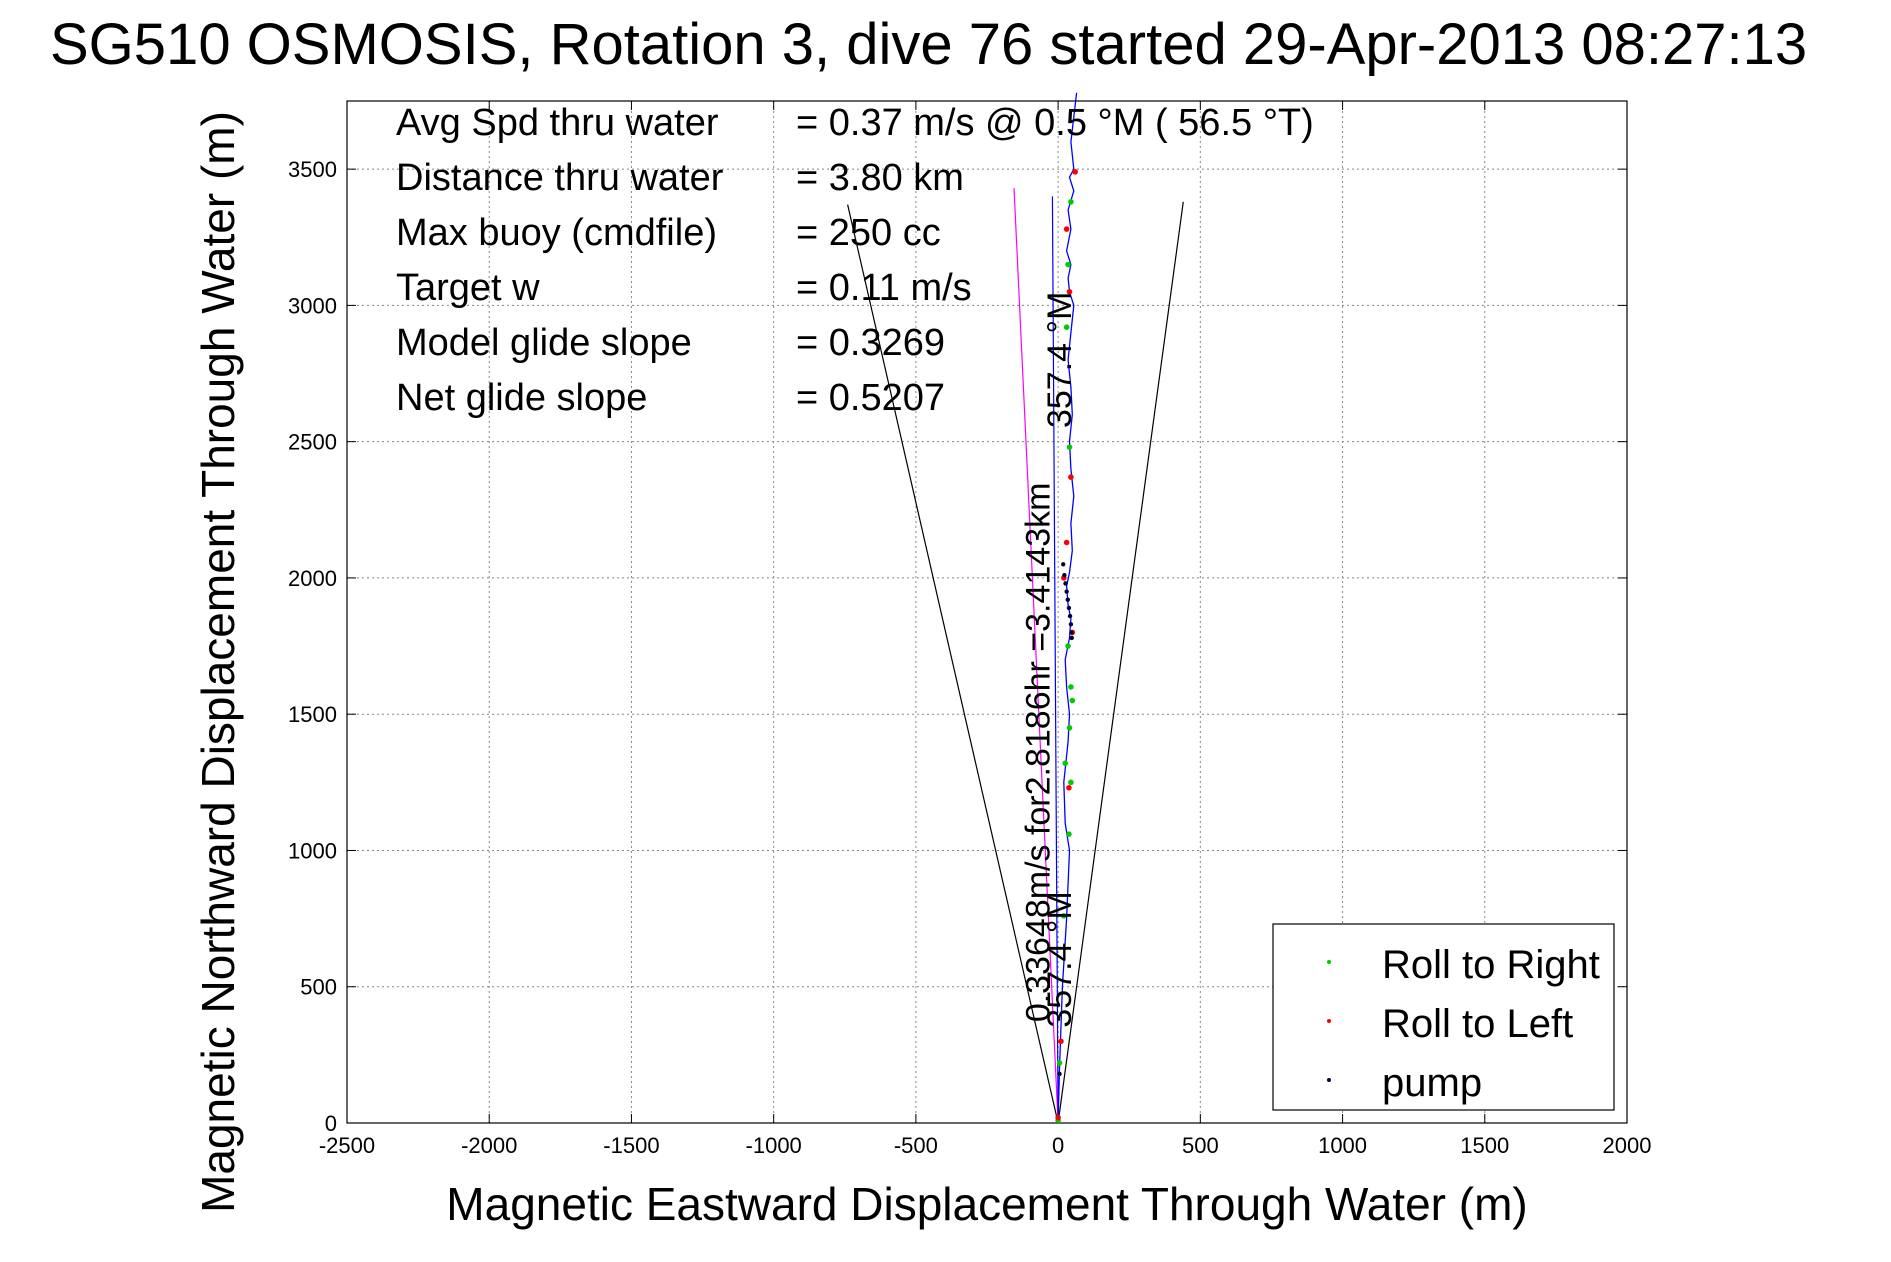 This screenshot has width=1891, height=1262. Describe the element at coordinates (556, 233) in the screenshot. I see `info-label: Max buoy (cmdfile)` at that location.